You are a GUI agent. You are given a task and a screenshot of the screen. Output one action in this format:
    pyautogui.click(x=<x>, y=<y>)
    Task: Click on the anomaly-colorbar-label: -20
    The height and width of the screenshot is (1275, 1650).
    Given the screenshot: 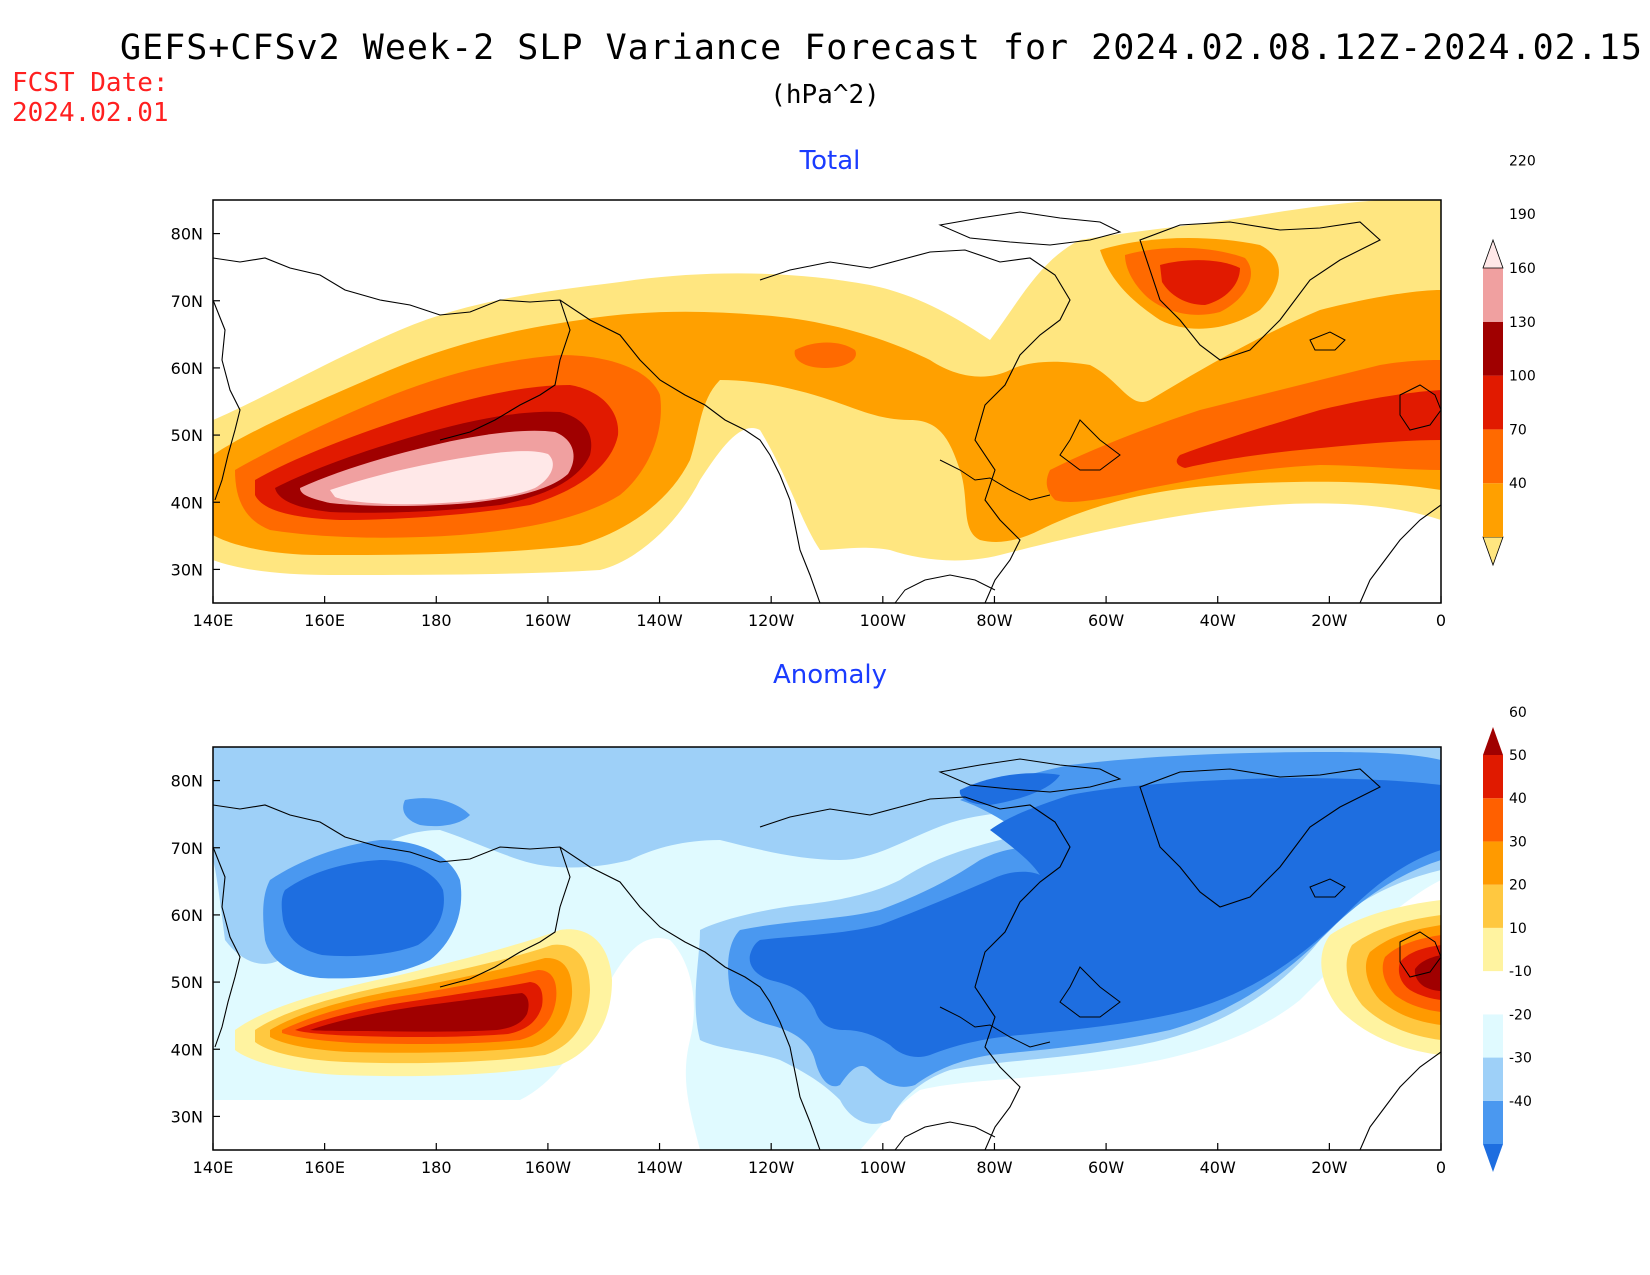 What is the action you would take?
    pyautogui.click(x=1520, y=1015)
    